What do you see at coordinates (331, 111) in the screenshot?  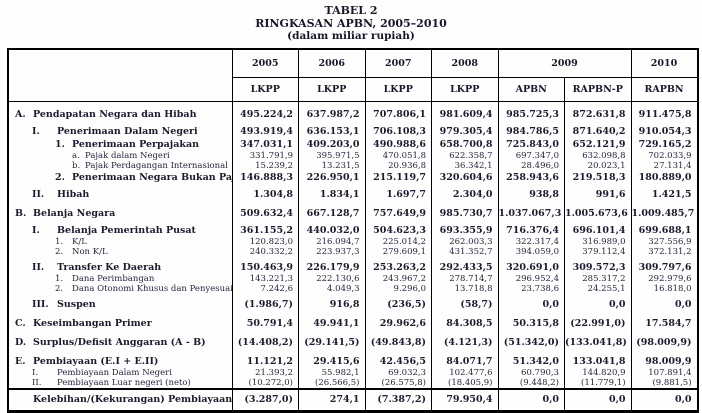 I see `cell-value: 637.987,2` at bounding box center [331, 111].